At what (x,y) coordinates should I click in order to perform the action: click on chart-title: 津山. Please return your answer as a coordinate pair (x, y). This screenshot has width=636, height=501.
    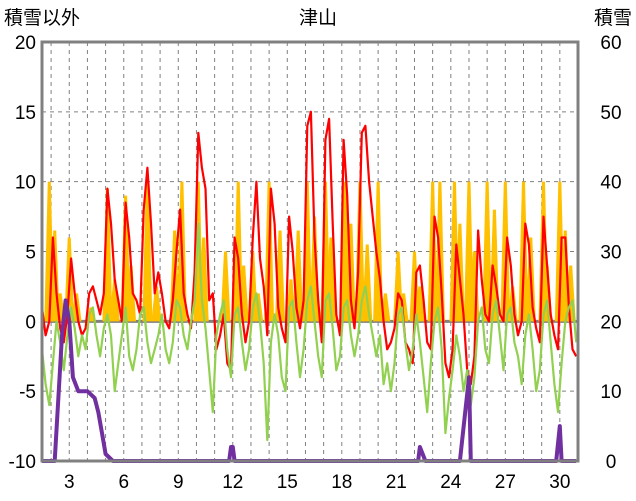
    Looking at the image, I should click on (318, 18).